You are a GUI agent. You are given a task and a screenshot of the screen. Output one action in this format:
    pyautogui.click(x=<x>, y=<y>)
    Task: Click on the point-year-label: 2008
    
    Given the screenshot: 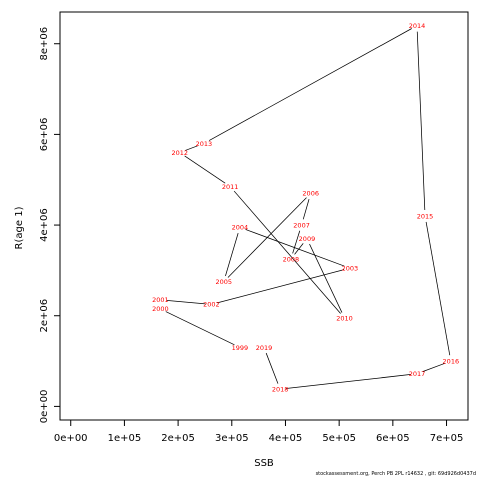 What is the action you would take?
    pyautogui.click(x=291, y=259)
    